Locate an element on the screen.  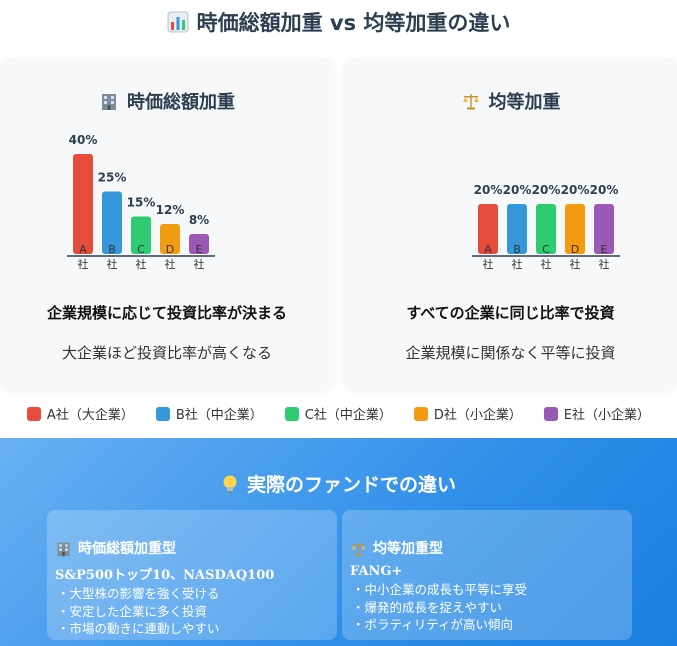
fund-differences-title-row: 実際のファンドでの違い is located at coordinates (338, 483).